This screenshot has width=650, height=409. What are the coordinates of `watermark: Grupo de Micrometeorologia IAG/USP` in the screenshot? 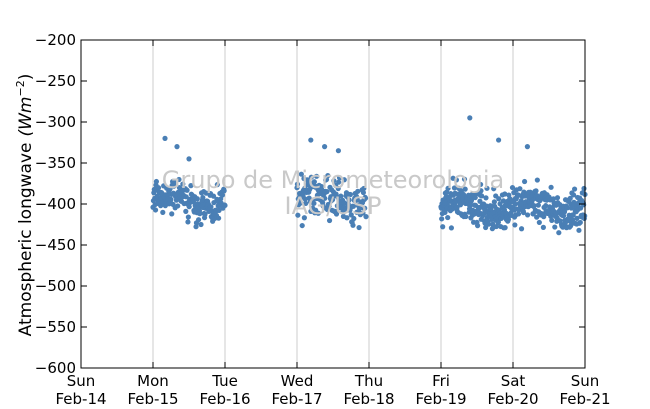 It's located at (333, 193).